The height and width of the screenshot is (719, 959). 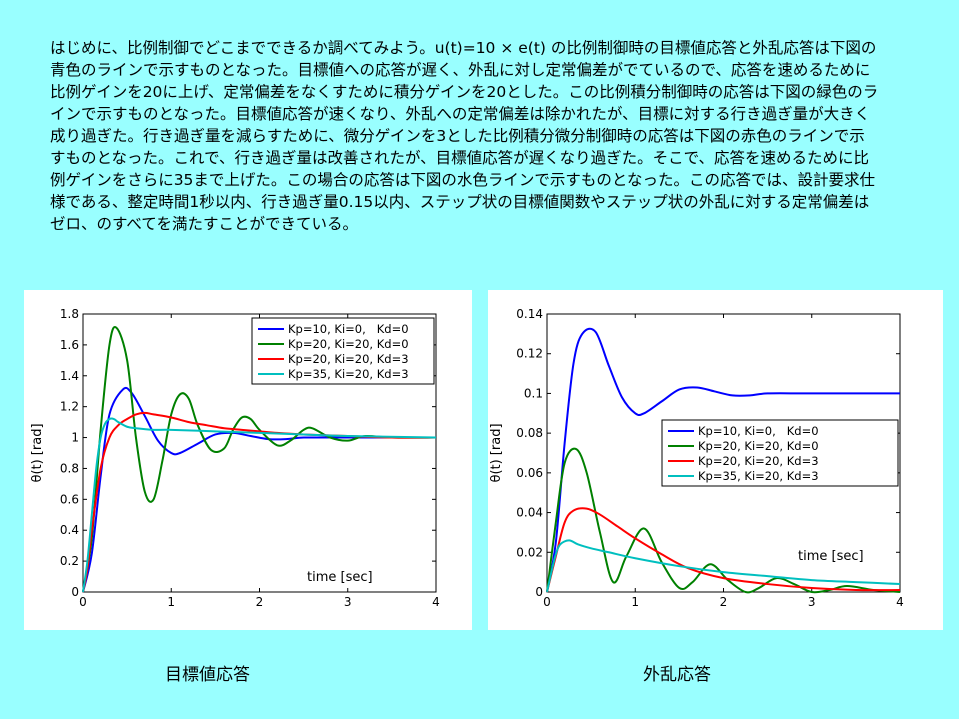 What do you see at coordinates (75, 438) in the screenshot?
I see `y-tick-label: 1` at bounding box center [75, 438].